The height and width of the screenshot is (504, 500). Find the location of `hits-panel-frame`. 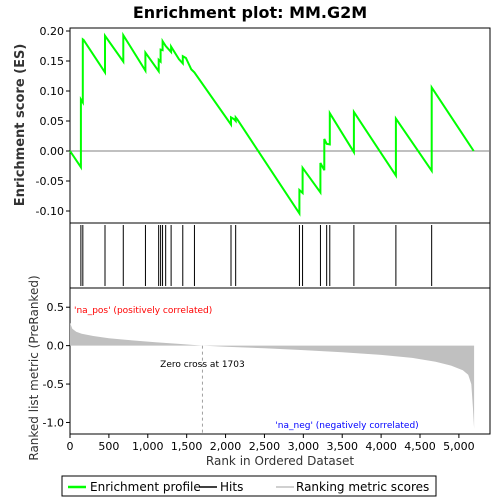

hits-panel-frame is located at coordinates (280, 255).